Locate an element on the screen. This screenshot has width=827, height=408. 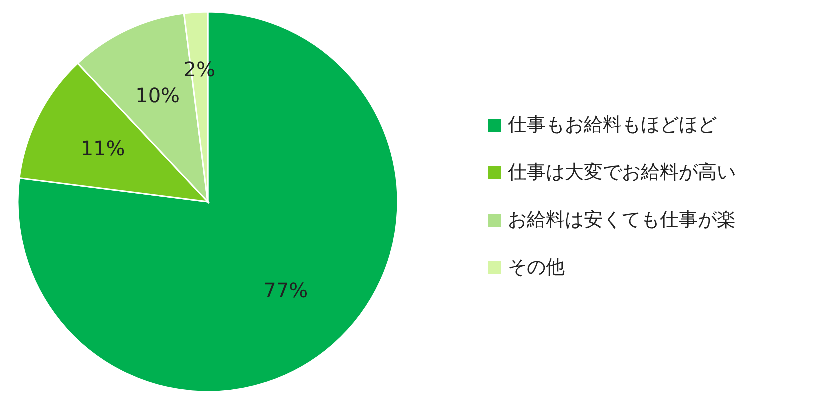
legend-label: その他 is located at coordinates (536, 267).